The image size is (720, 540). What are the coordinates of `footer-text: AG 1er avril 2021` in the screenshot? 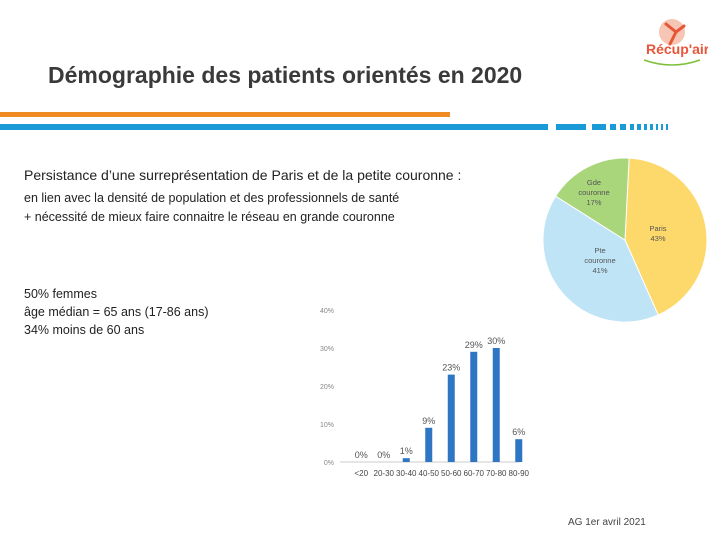 It's located at (607, 522).